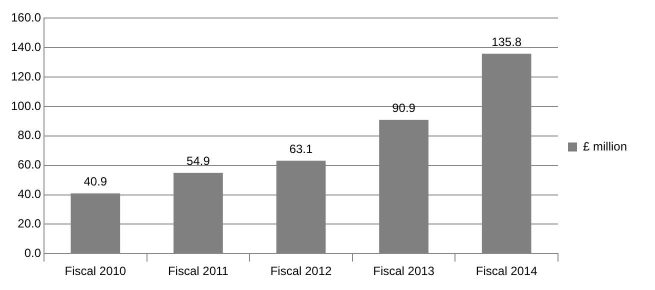 The image size is (655, 290). Describe the element at coordinates (301, 271) in the screenshot. I see `x-tick-label: Fiscal 2012` at that location.